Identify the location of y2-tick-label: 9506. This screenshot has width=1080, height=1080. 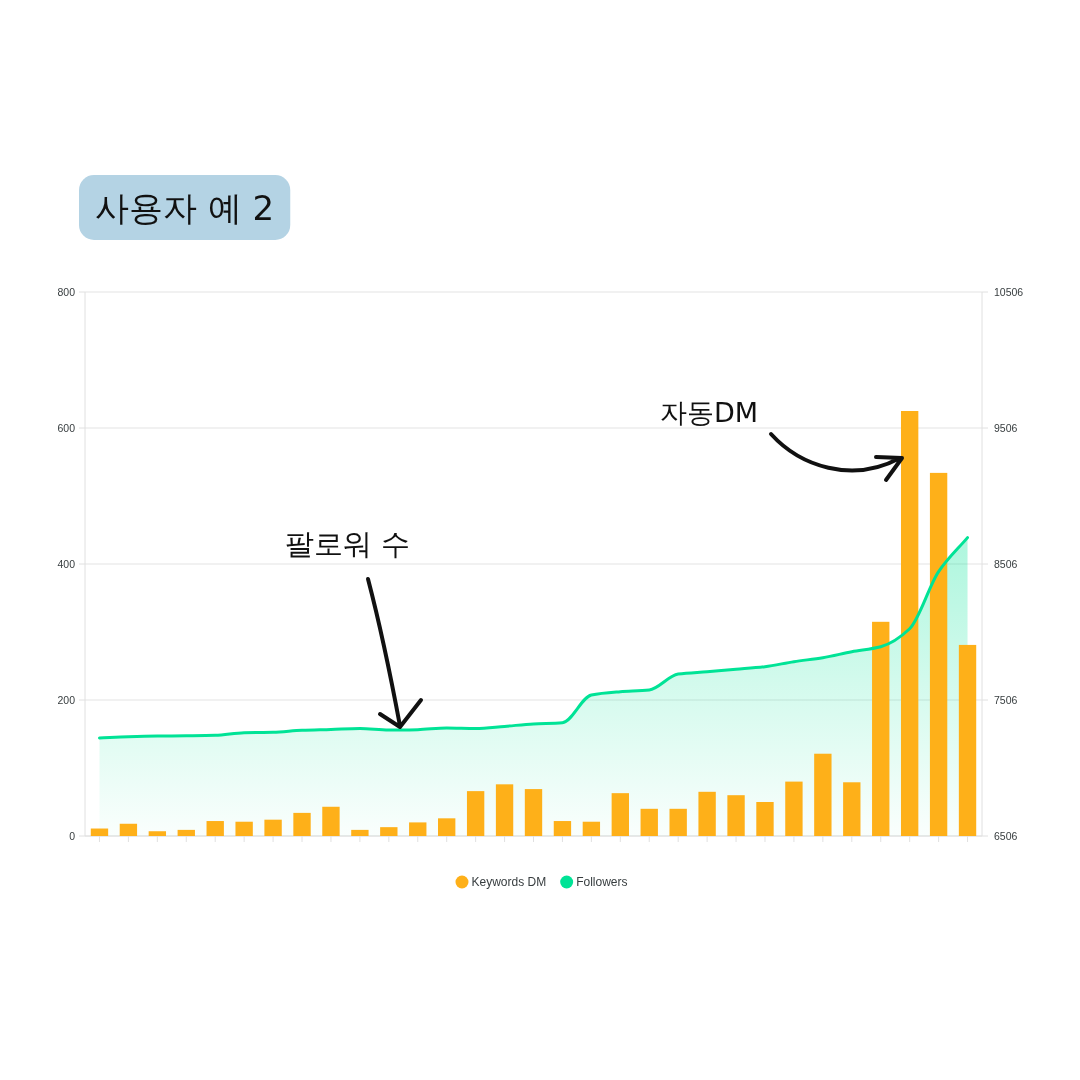
(1006, 427).